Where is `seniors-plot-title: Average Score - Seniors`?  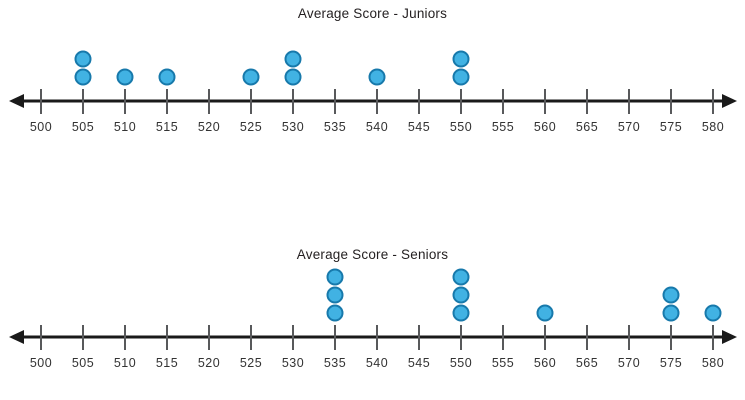 seniors-plot-title: Average Score - Seniors is located at coordinates (372, 254).